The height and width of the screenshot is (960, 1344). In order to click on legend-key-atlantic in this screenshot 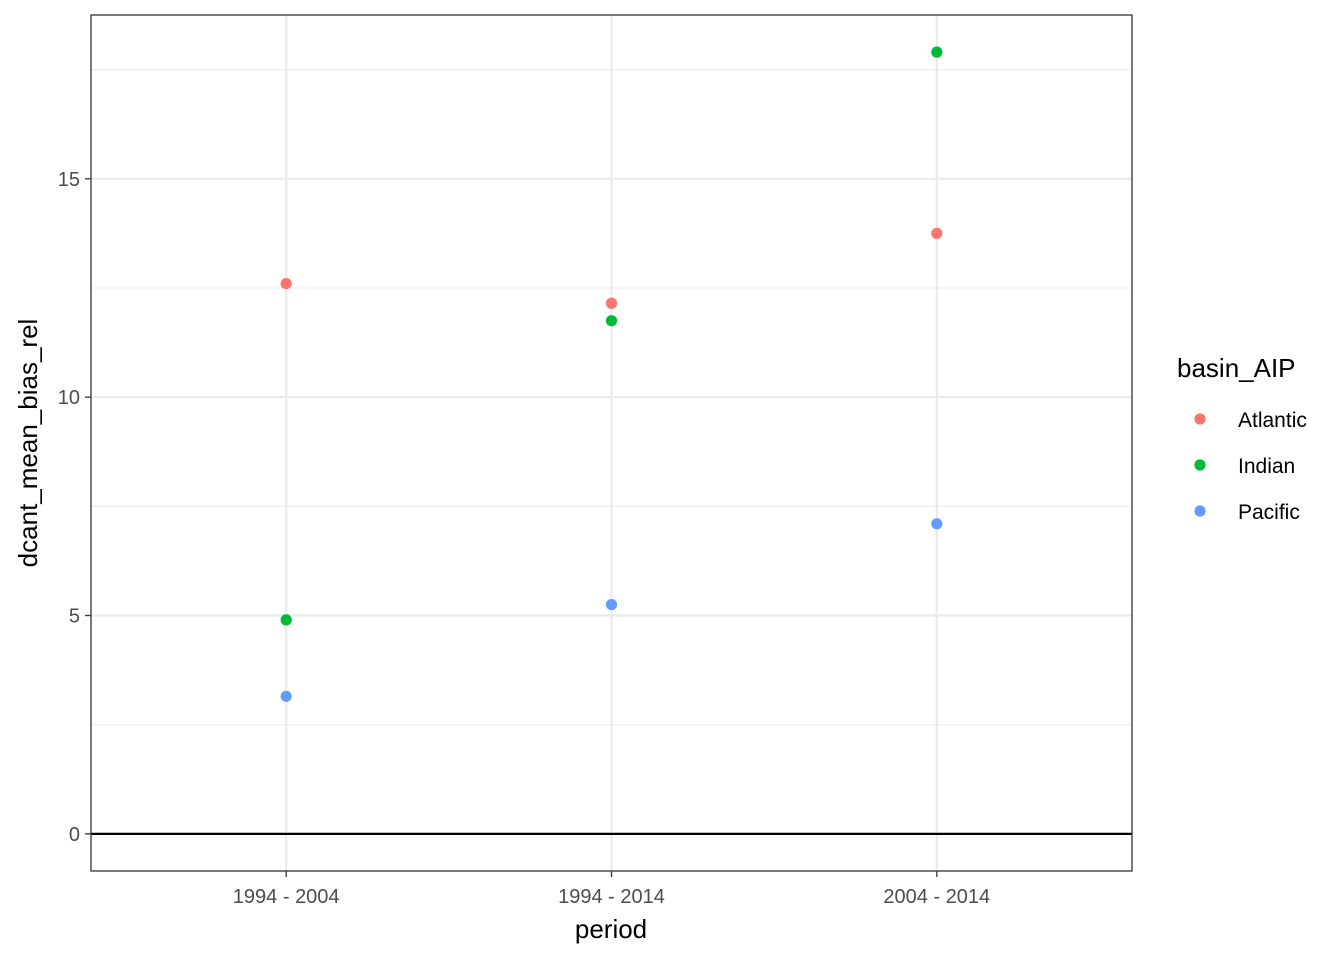, I will do `click(1200, 419)`.